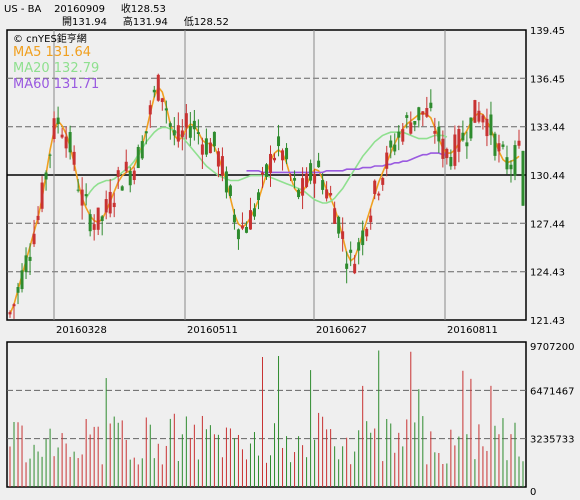  What do you see at coordinates (552, 440) in the screenshot?
I see `volume-tick-label: 3235733` at bounding box center [552, 440].